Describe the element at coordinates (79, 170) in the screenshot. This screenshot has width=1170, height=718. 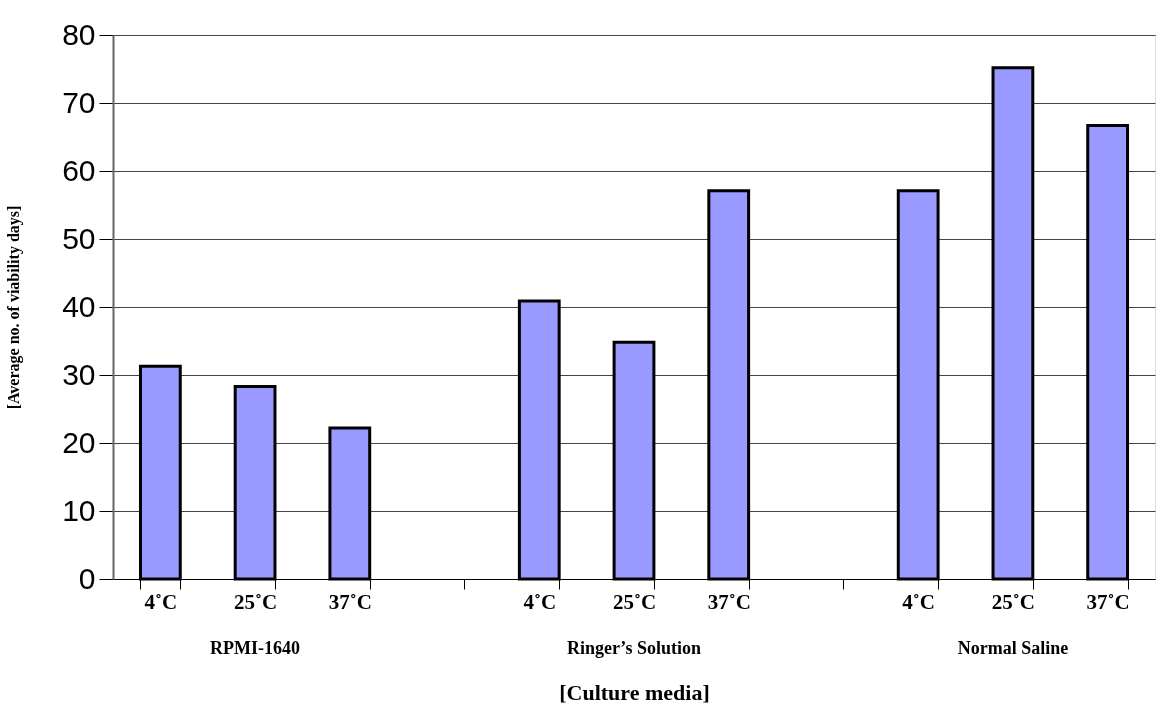
I see `y-tick-label: 60` at that location.